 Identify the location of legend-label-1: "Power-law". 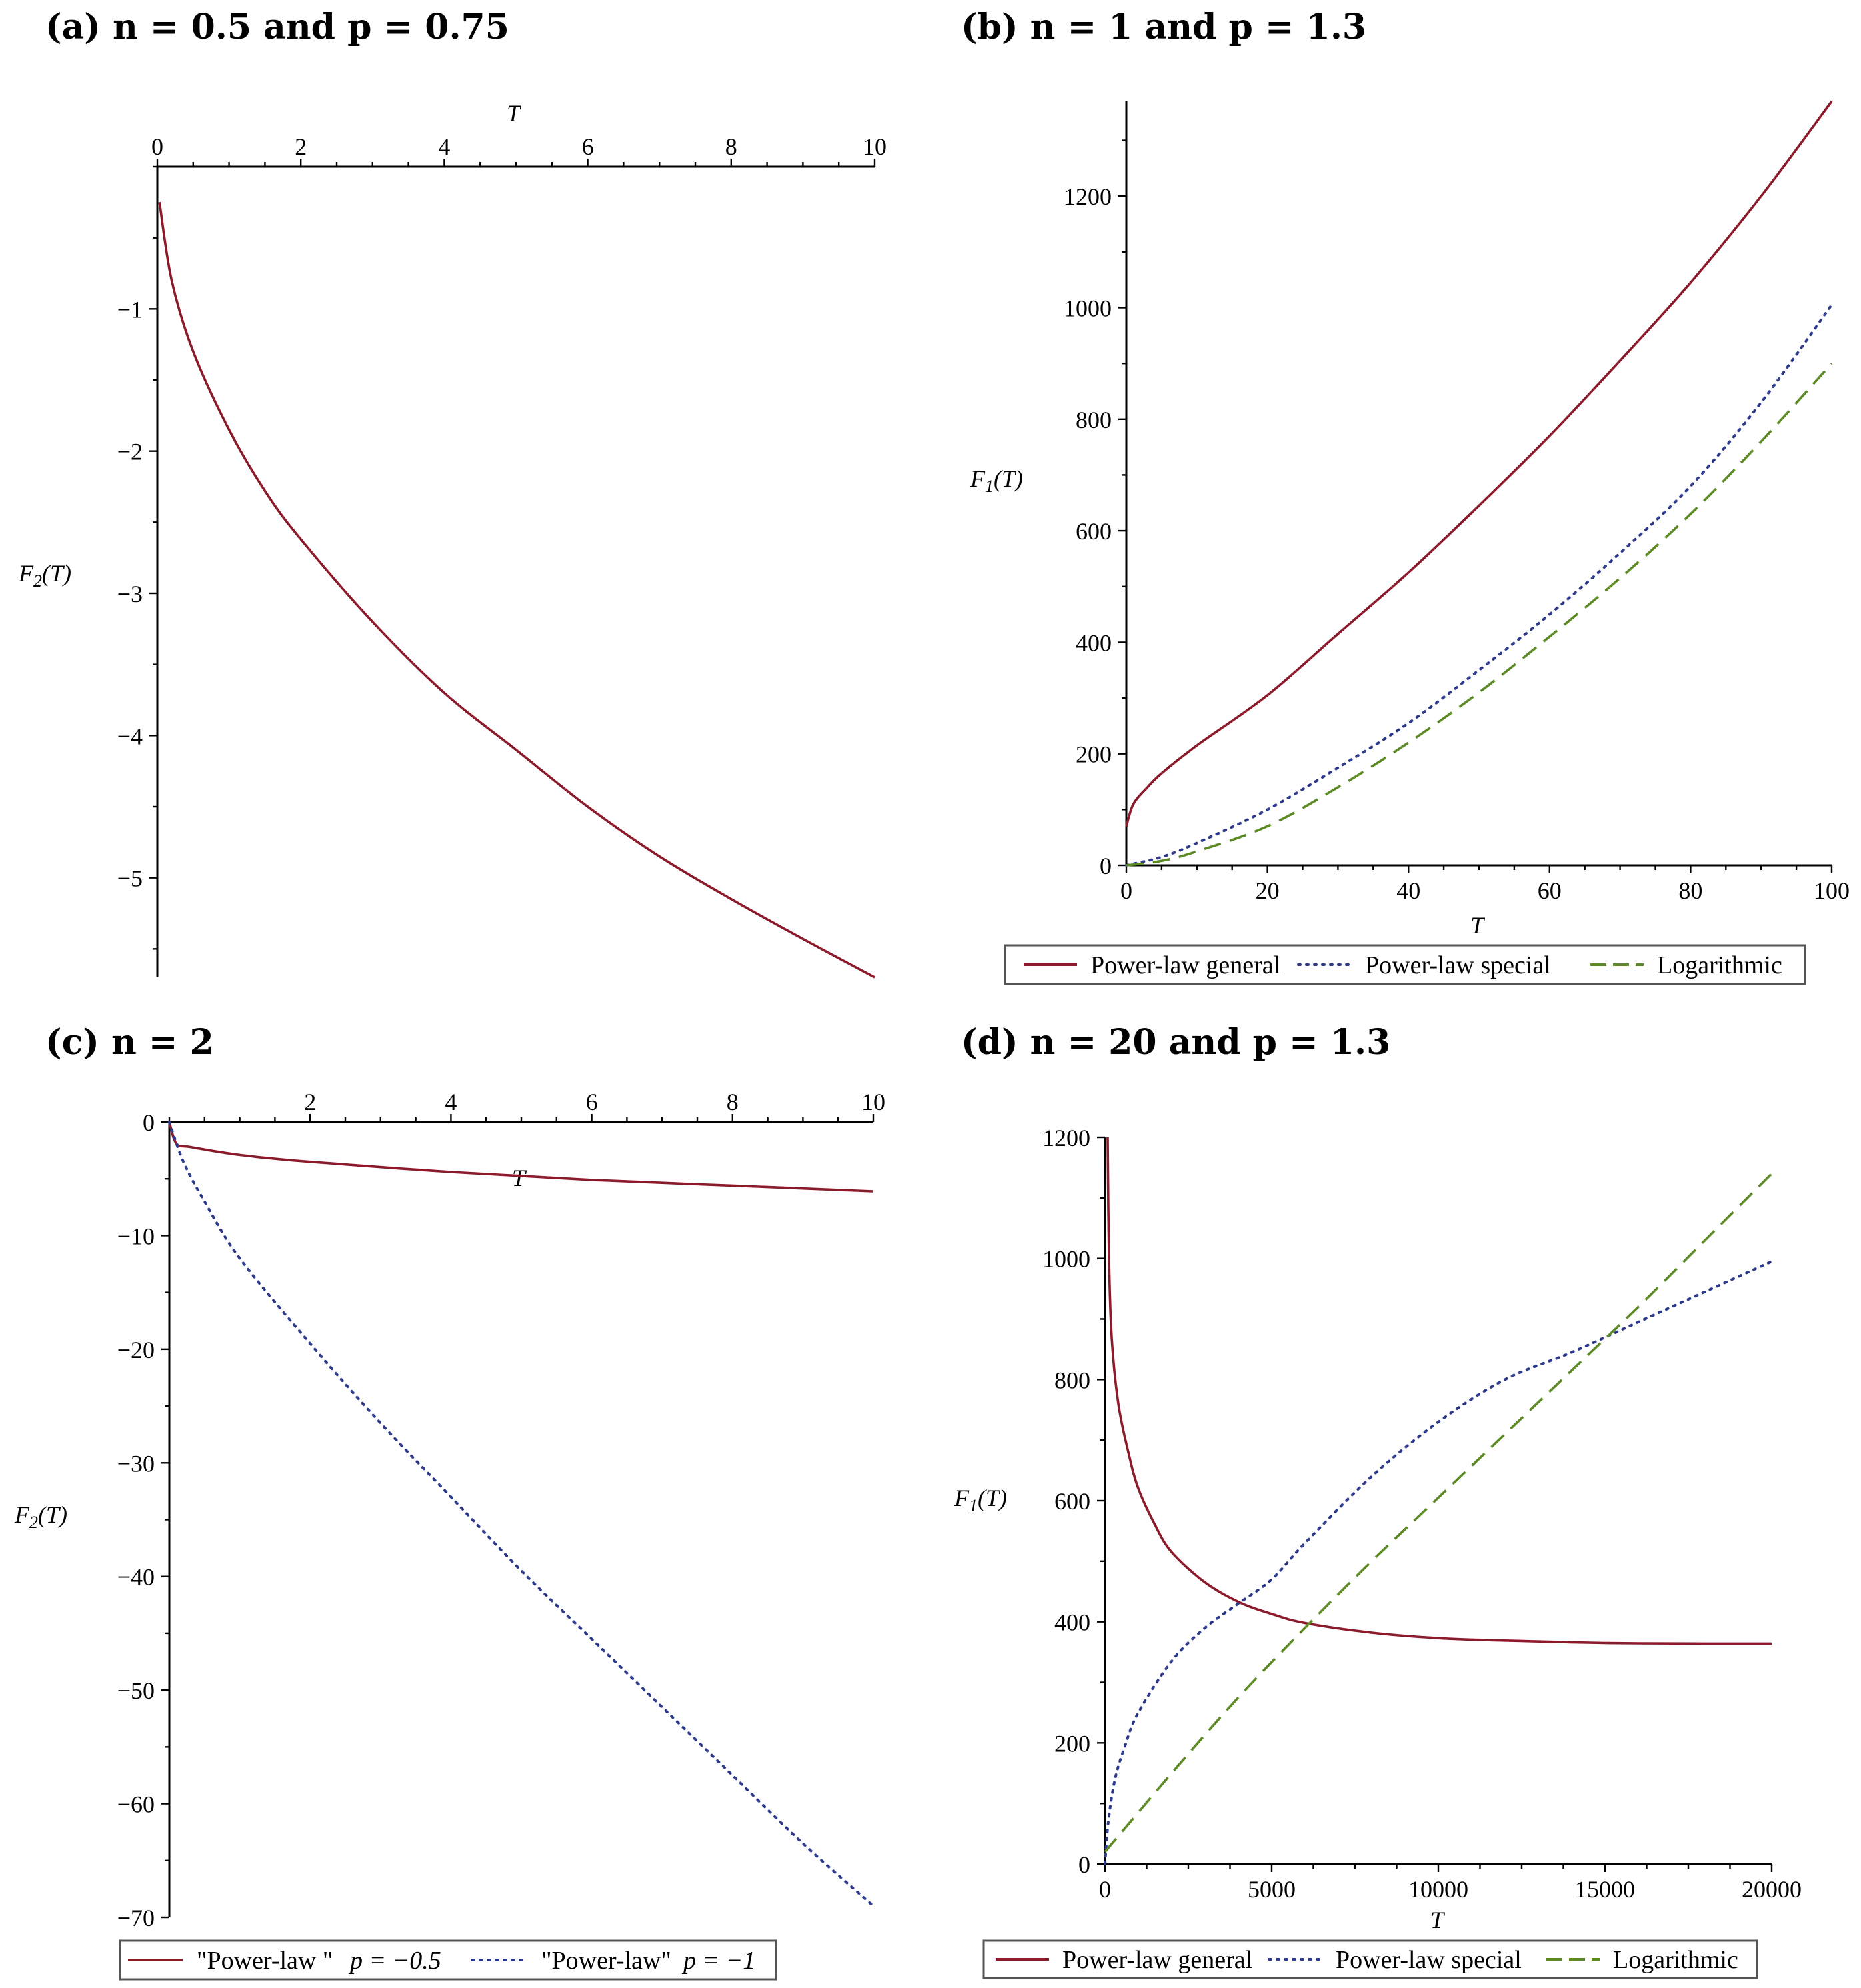
(606, 1961).